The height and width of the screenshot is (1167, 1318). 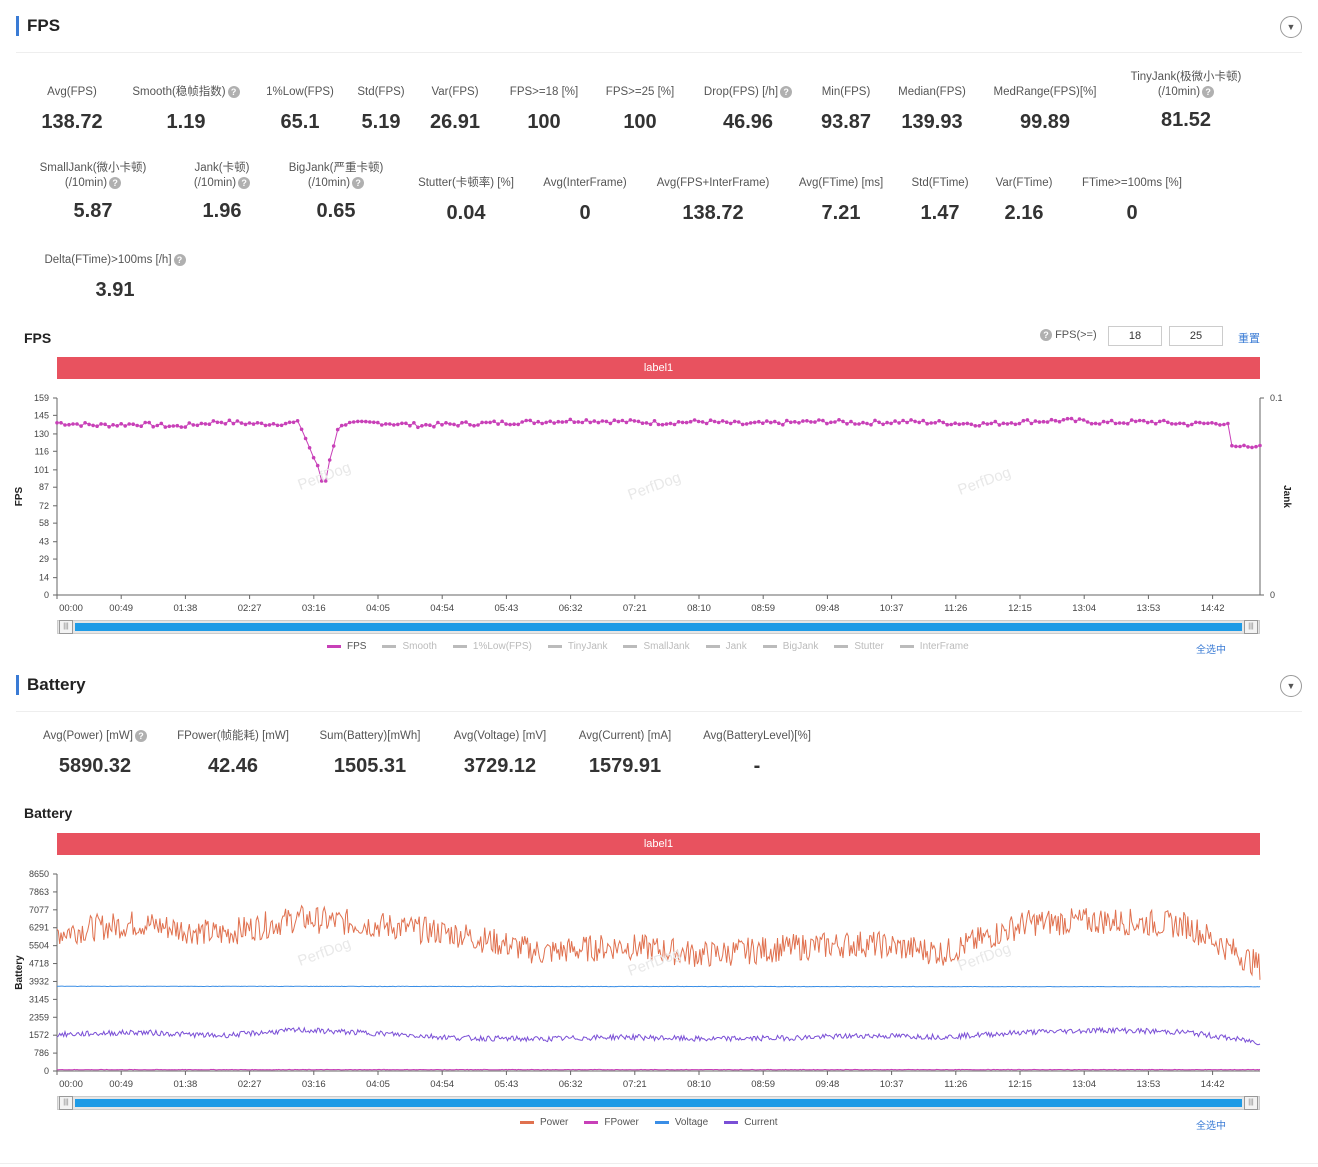 I want to click on legend-item: Smooth, so click(x=409, y=646).